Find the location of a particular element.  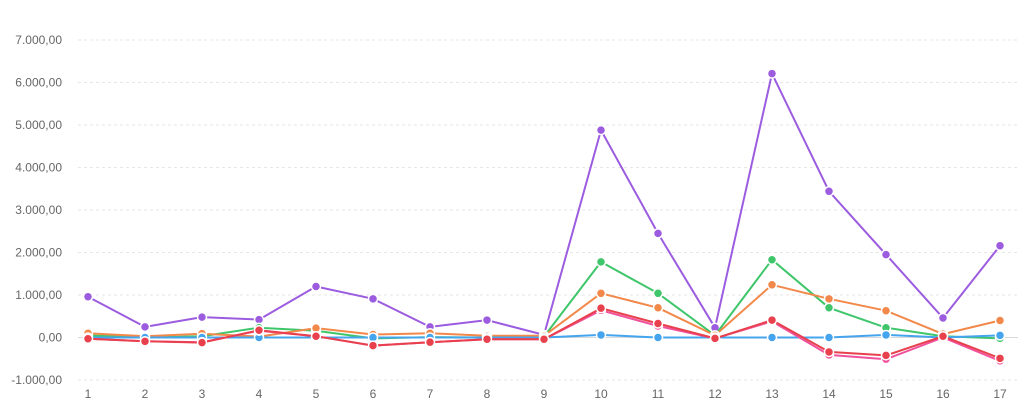

y-tick-label: 1.000,00 is located at coordinates (38, 295).